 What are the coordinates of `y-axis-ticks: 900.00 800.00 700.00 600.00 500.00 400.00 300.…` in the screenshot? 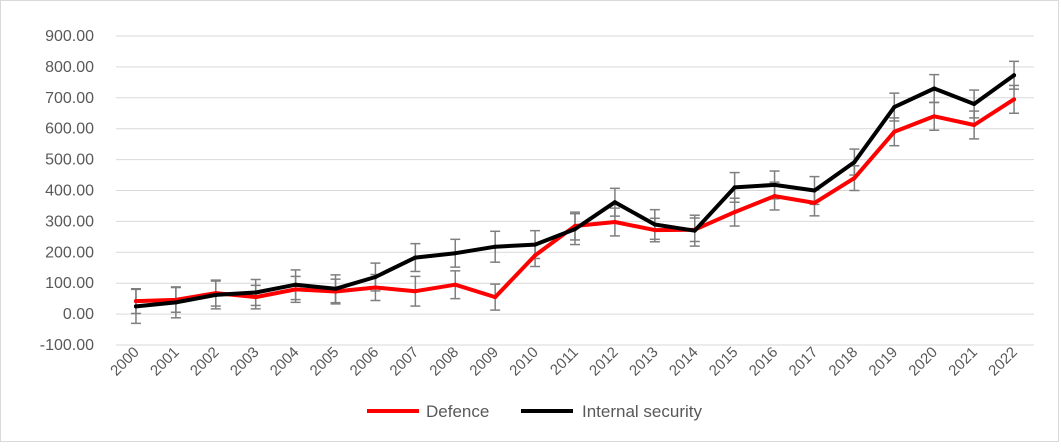 It's located at (67, 191).